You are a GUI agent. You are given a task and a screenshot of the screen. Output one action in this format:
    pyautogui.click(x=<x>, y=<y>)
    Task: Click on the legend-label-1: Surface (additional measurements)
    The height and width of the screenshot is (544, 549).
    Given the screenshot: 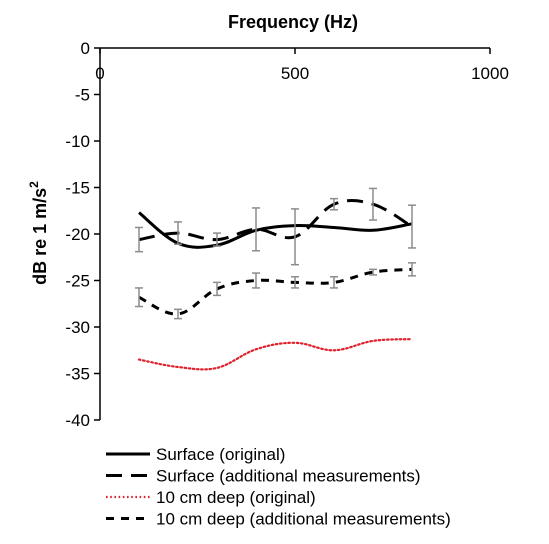 What is the action you would take?
    pyautogui.click(x=288, y=476)
    